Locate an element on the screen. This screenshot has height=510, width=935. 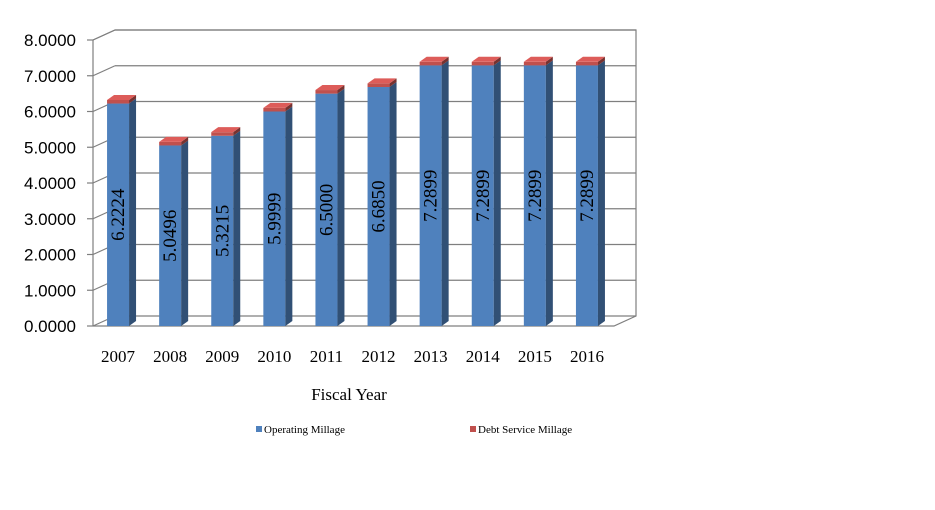
legend-label-debt: Debt Service Millage is located at coordinates (525, 430).